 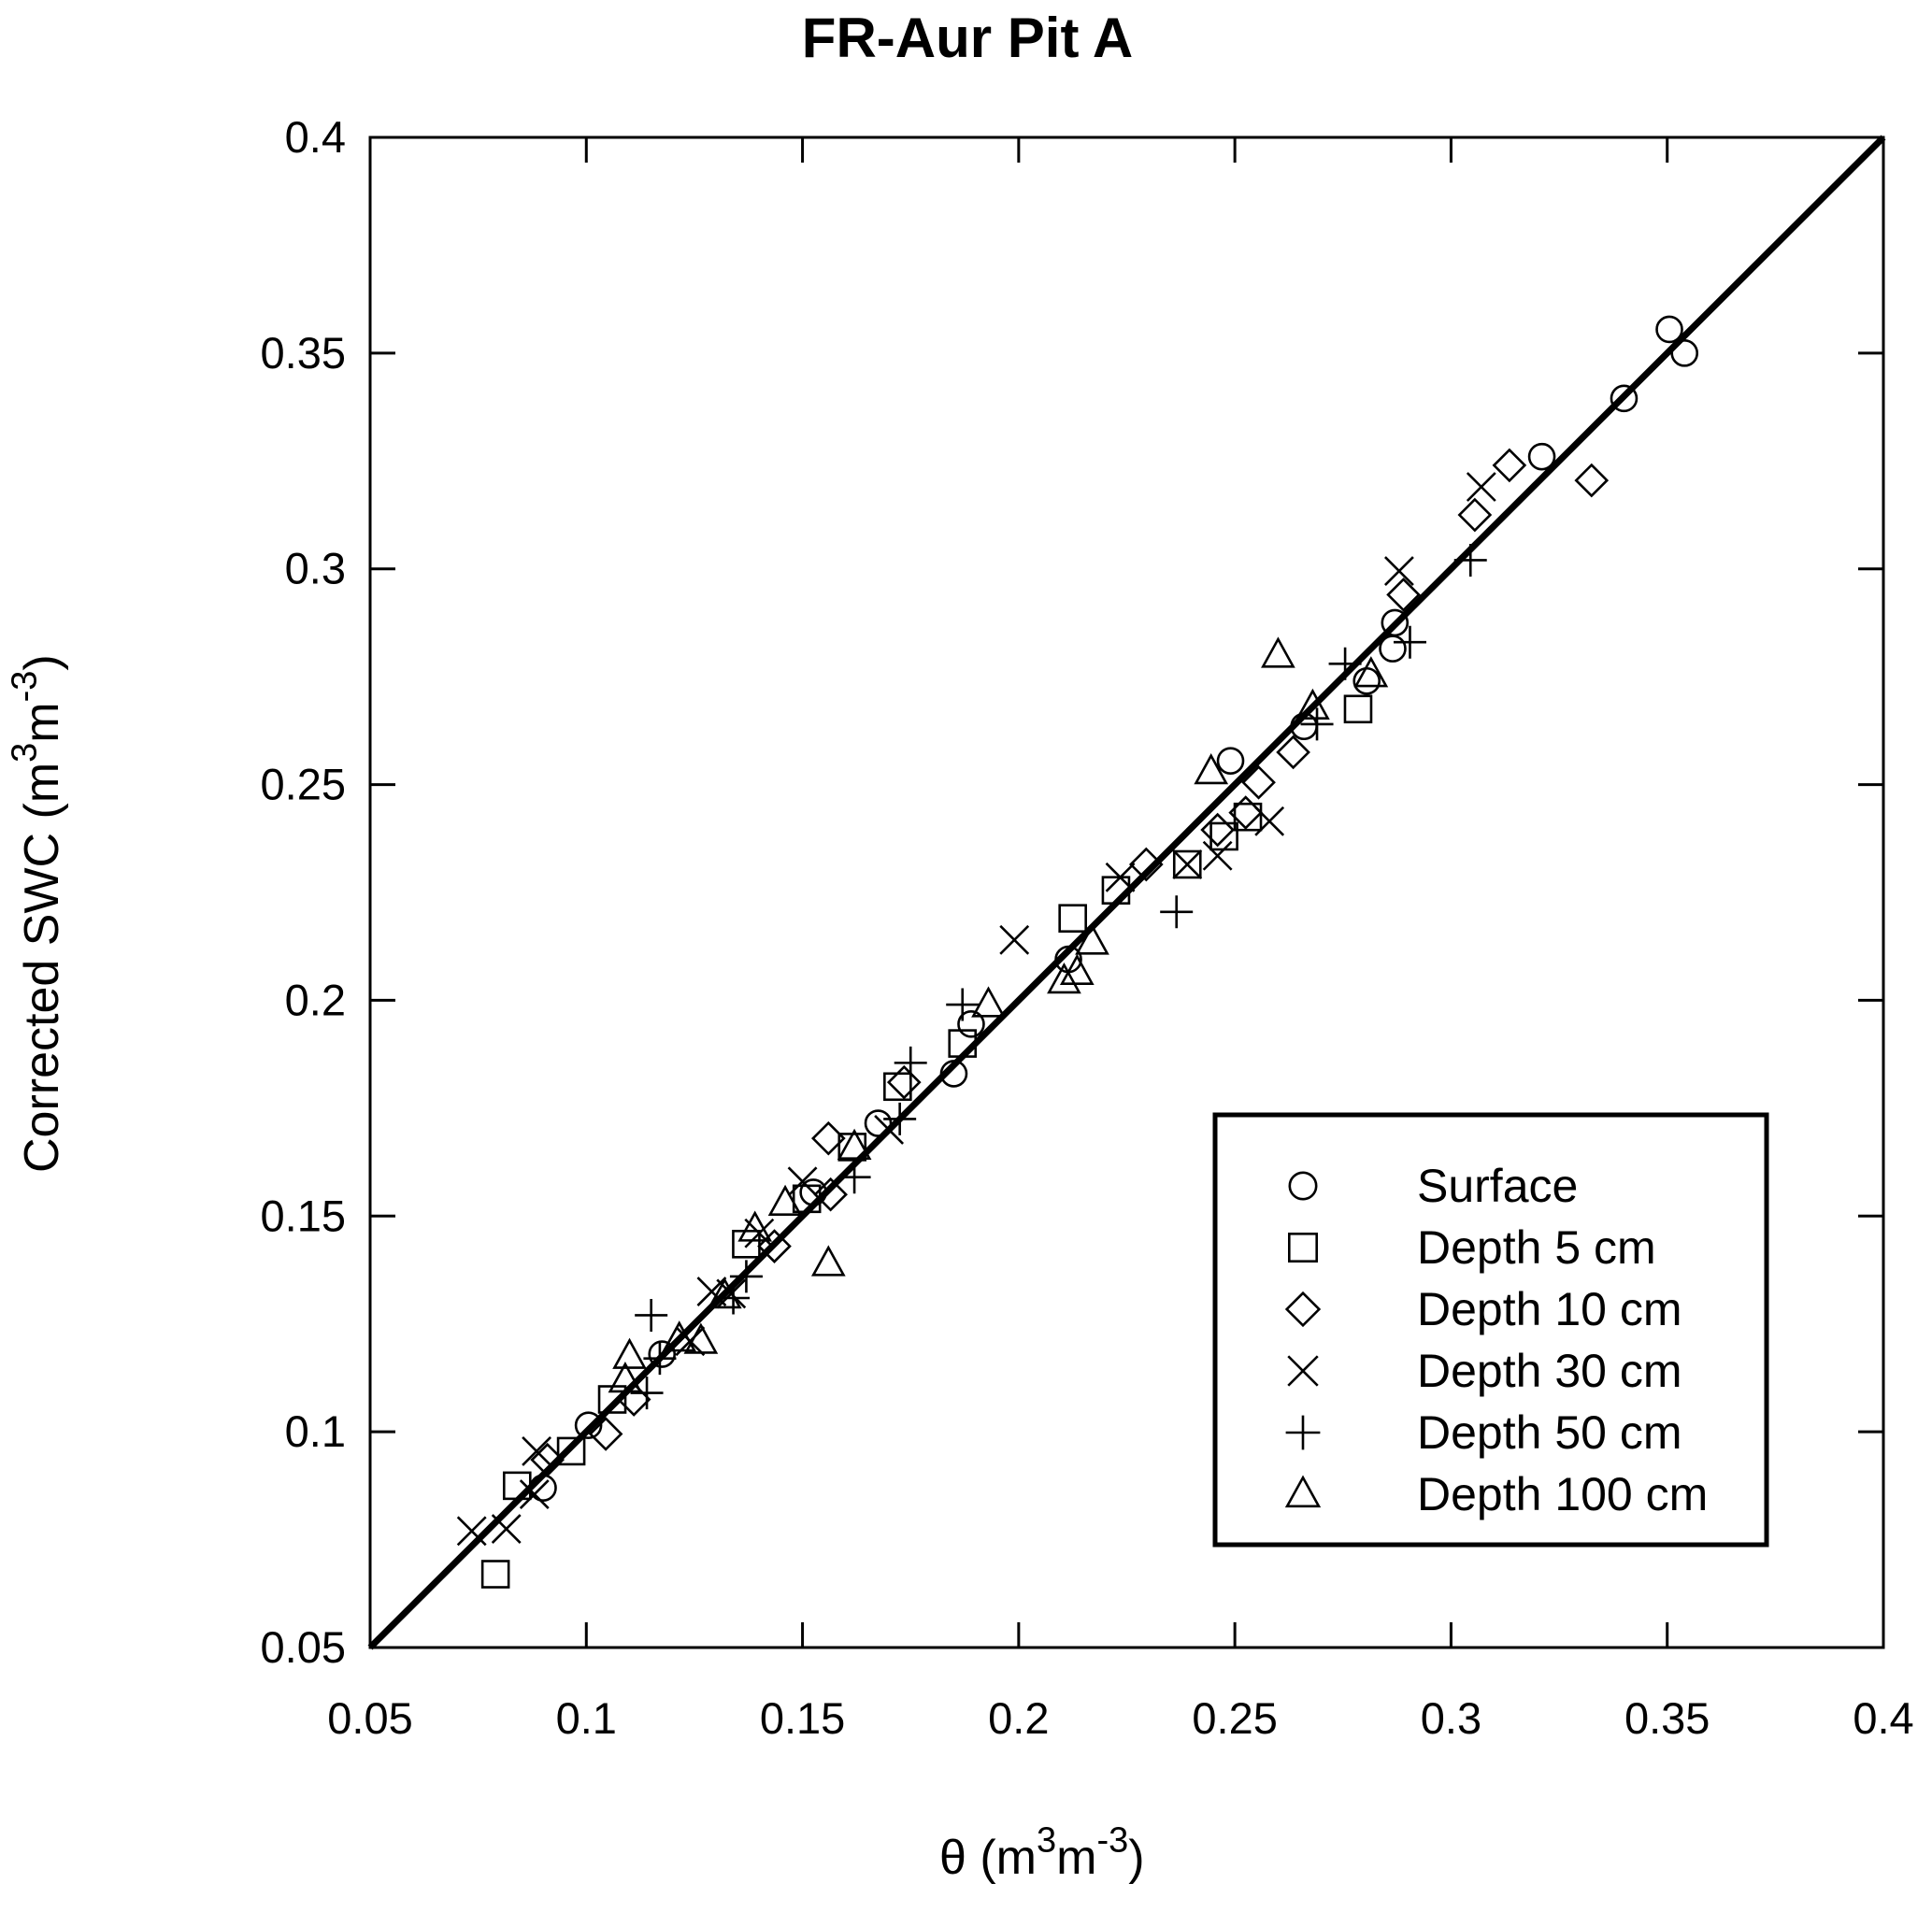 What do you see at coordinates (1497, 1186) in the screenshot?
I see `legend-label: Surface` at bounding box center [1497, 1186].